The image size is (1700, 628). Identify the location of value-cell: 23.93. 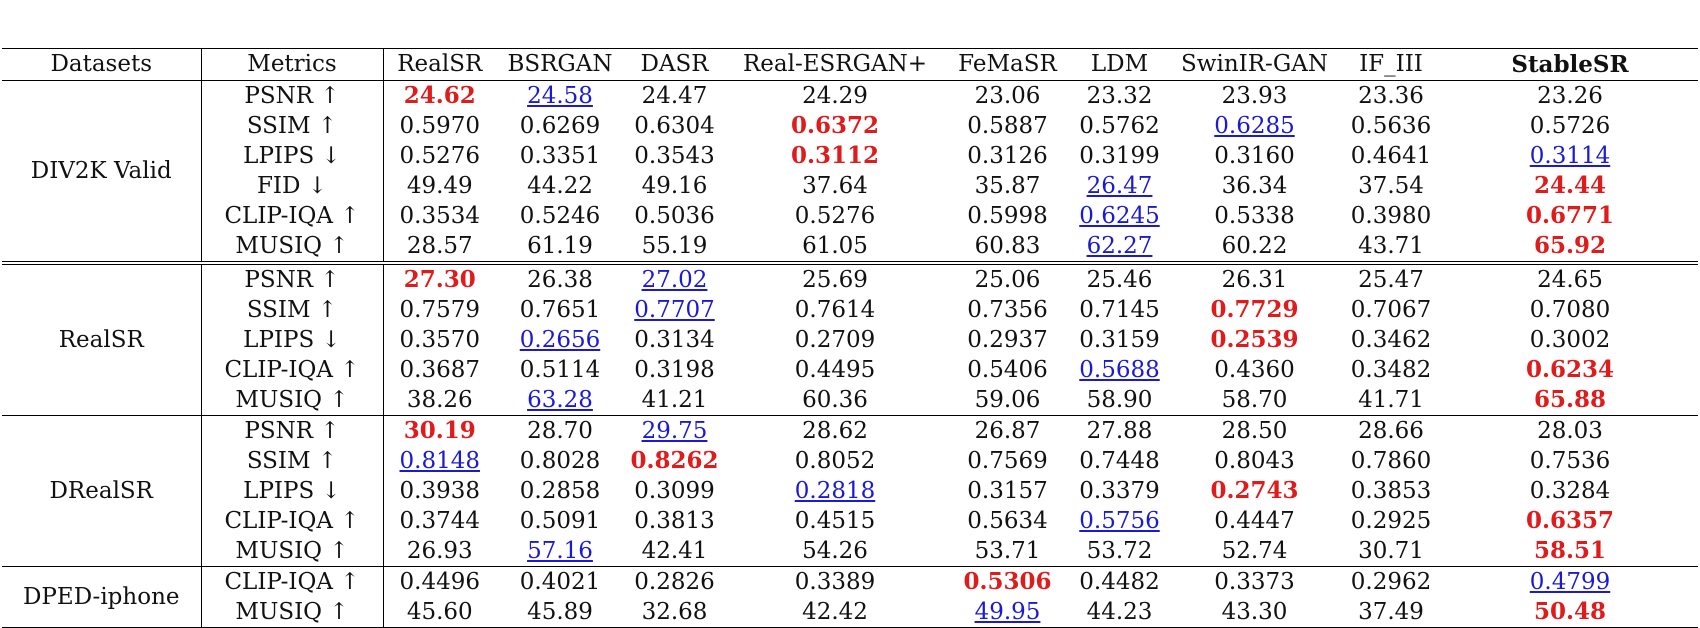
(1254, 96).